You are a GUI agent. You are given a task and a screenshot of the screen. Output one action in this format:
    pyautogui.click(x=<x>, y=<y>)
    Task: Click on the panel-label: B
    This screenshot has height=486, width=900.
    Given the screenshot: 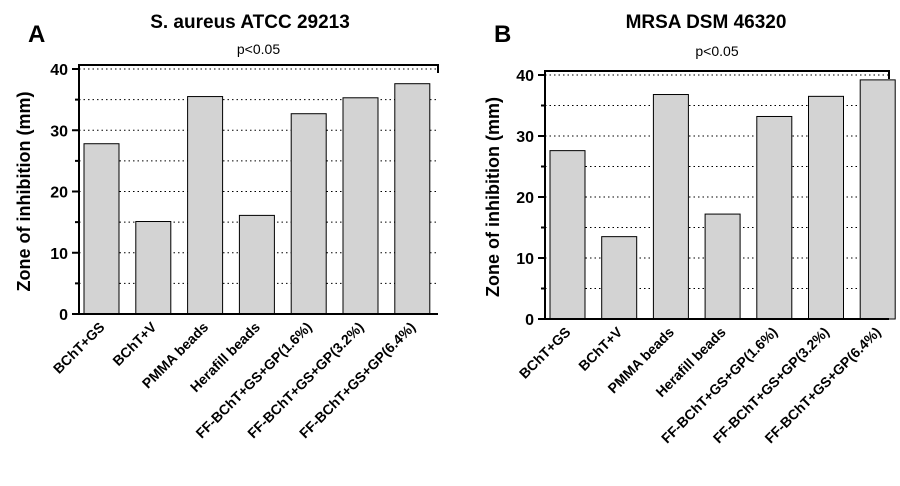 What is the action you would take?
    pyautogui.click(x=502, y=34)
    